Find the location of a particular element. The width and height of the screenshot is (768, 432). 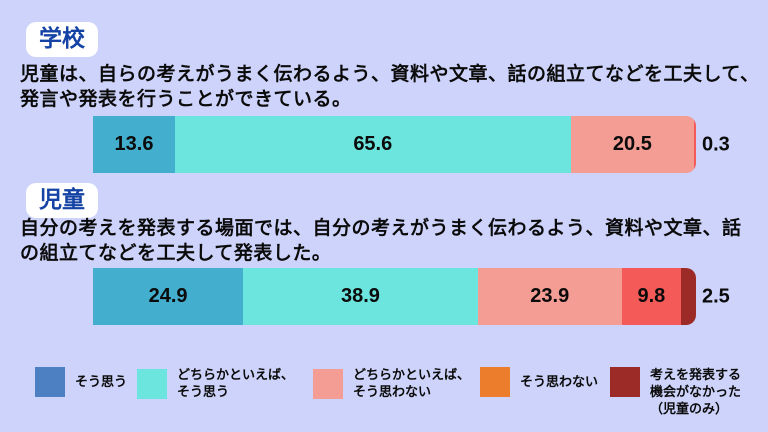

legend-label: どちらかといえば、 そう思わない is located at coordinates (412, 383).